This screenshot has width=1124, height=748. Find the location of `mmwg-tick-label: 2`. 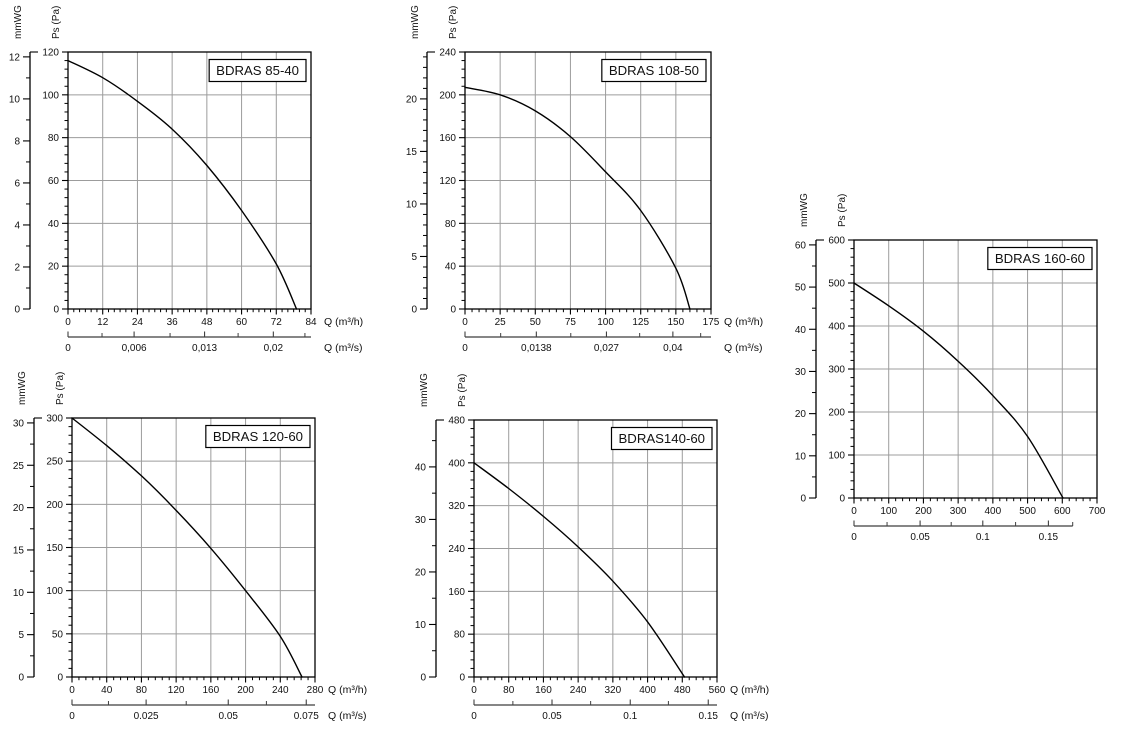

mmwg-tick-label: 2 is located at coordinates (17, 267).